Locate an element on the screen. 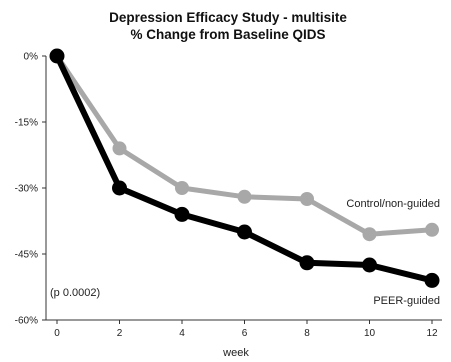  x-tick-label: 10 is located at coordinates (370, 333).